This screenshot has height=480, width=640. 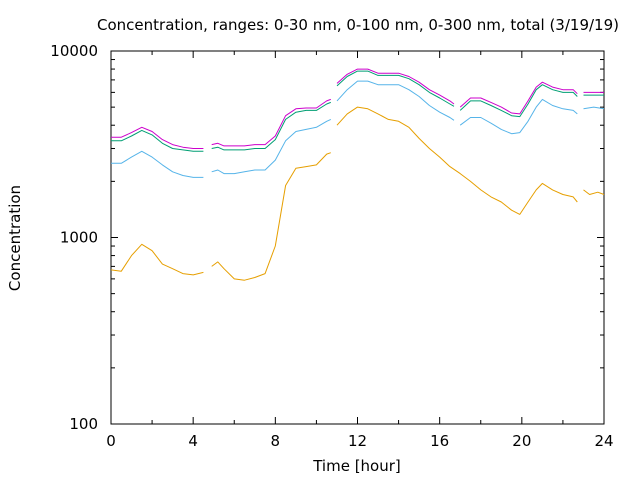 What do you see at coordinates (603, 441) in the screenshot?
I see `x-tick-label: 24` at bounding box center [603, 441].